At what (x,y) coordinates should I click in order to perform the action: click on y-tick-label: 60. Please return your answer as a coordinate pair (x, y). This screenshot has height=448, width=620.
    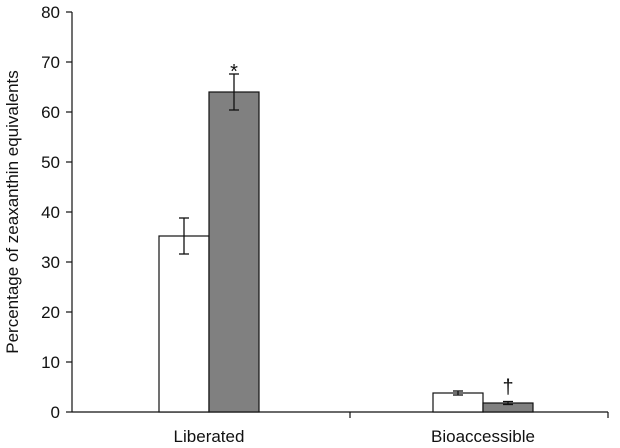
    Looking at the image, I should click on (50, 112).